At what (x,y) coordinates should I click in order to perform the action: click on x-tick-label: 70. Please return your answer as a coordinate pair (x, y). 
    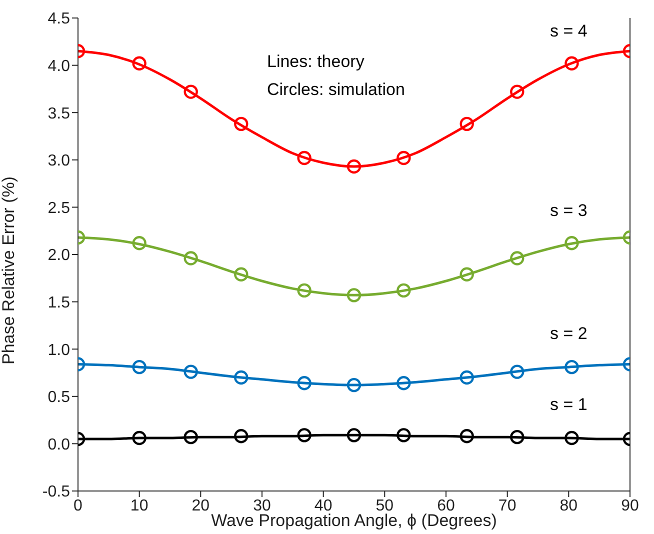
    Looking at the image, I should click on (507, 505).